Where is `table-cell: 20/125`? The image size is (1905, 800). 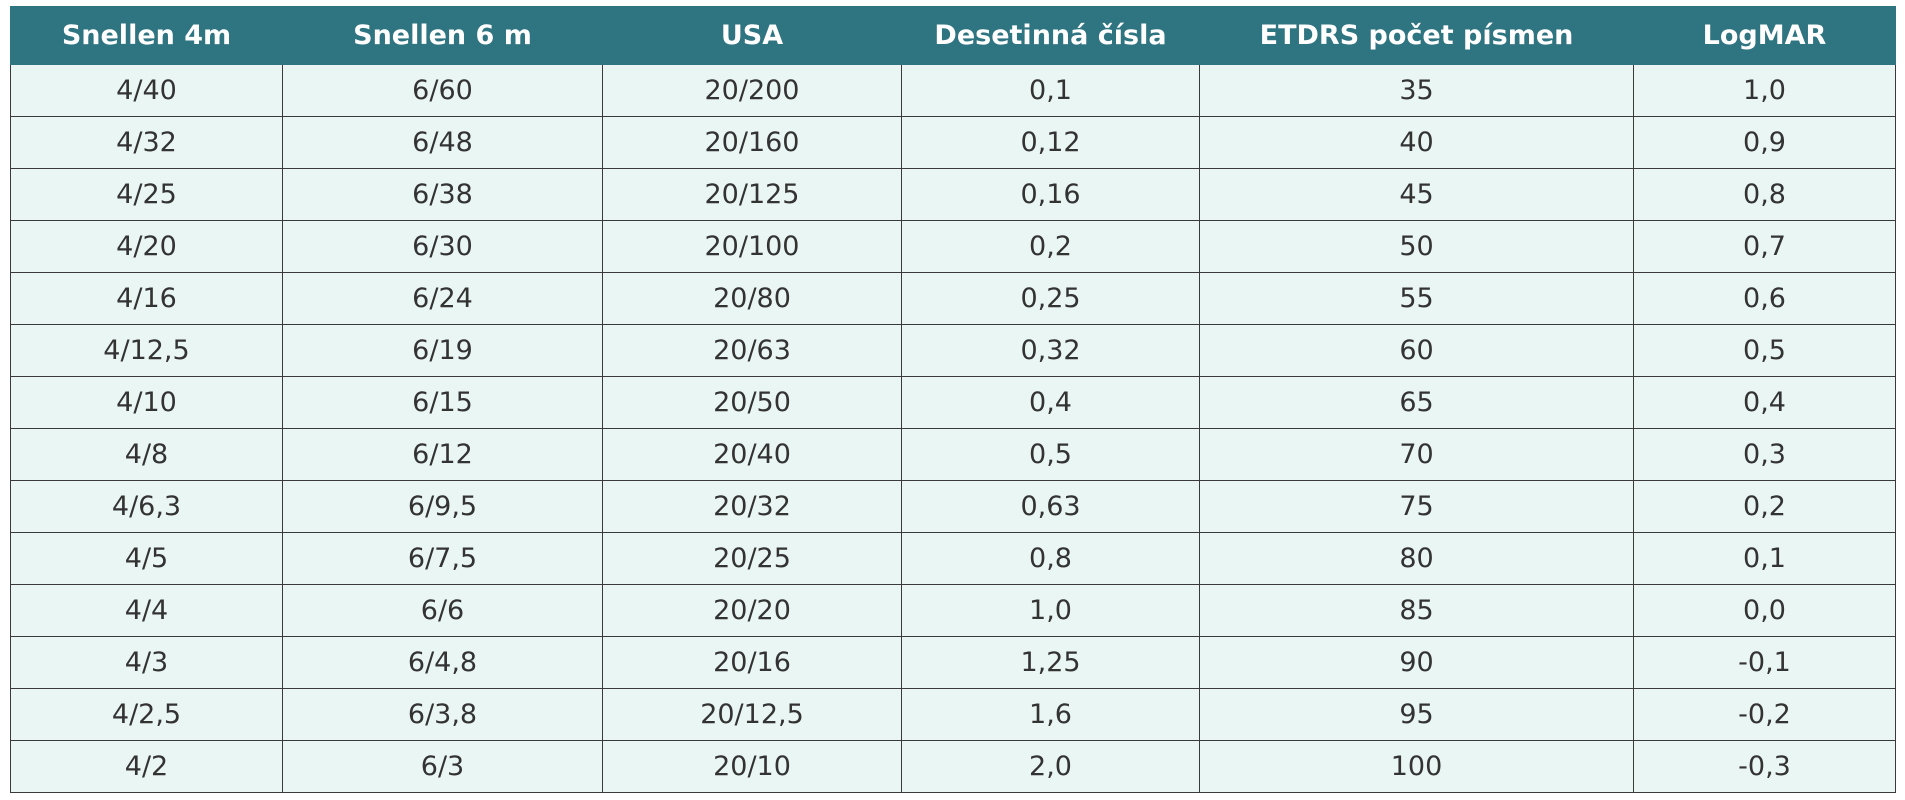 table-cell: 20/125 is located at coordinates (752, 194).